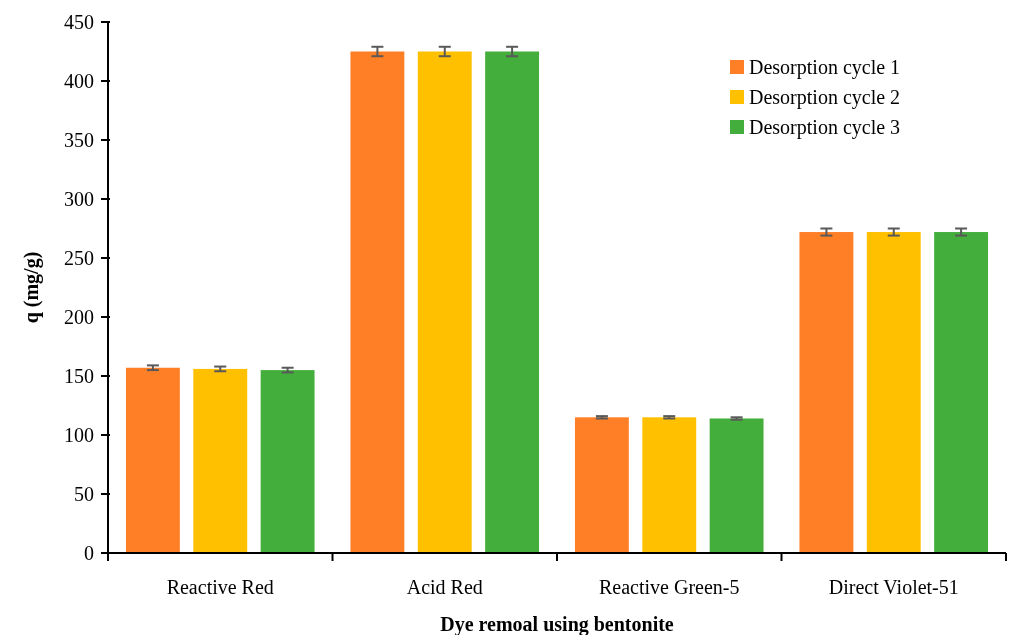 This screenshot has height=635, width=1016. Describe the element at coordinates (79, 199) in the screenshot. I see `y-tick-label: 300` at that location.